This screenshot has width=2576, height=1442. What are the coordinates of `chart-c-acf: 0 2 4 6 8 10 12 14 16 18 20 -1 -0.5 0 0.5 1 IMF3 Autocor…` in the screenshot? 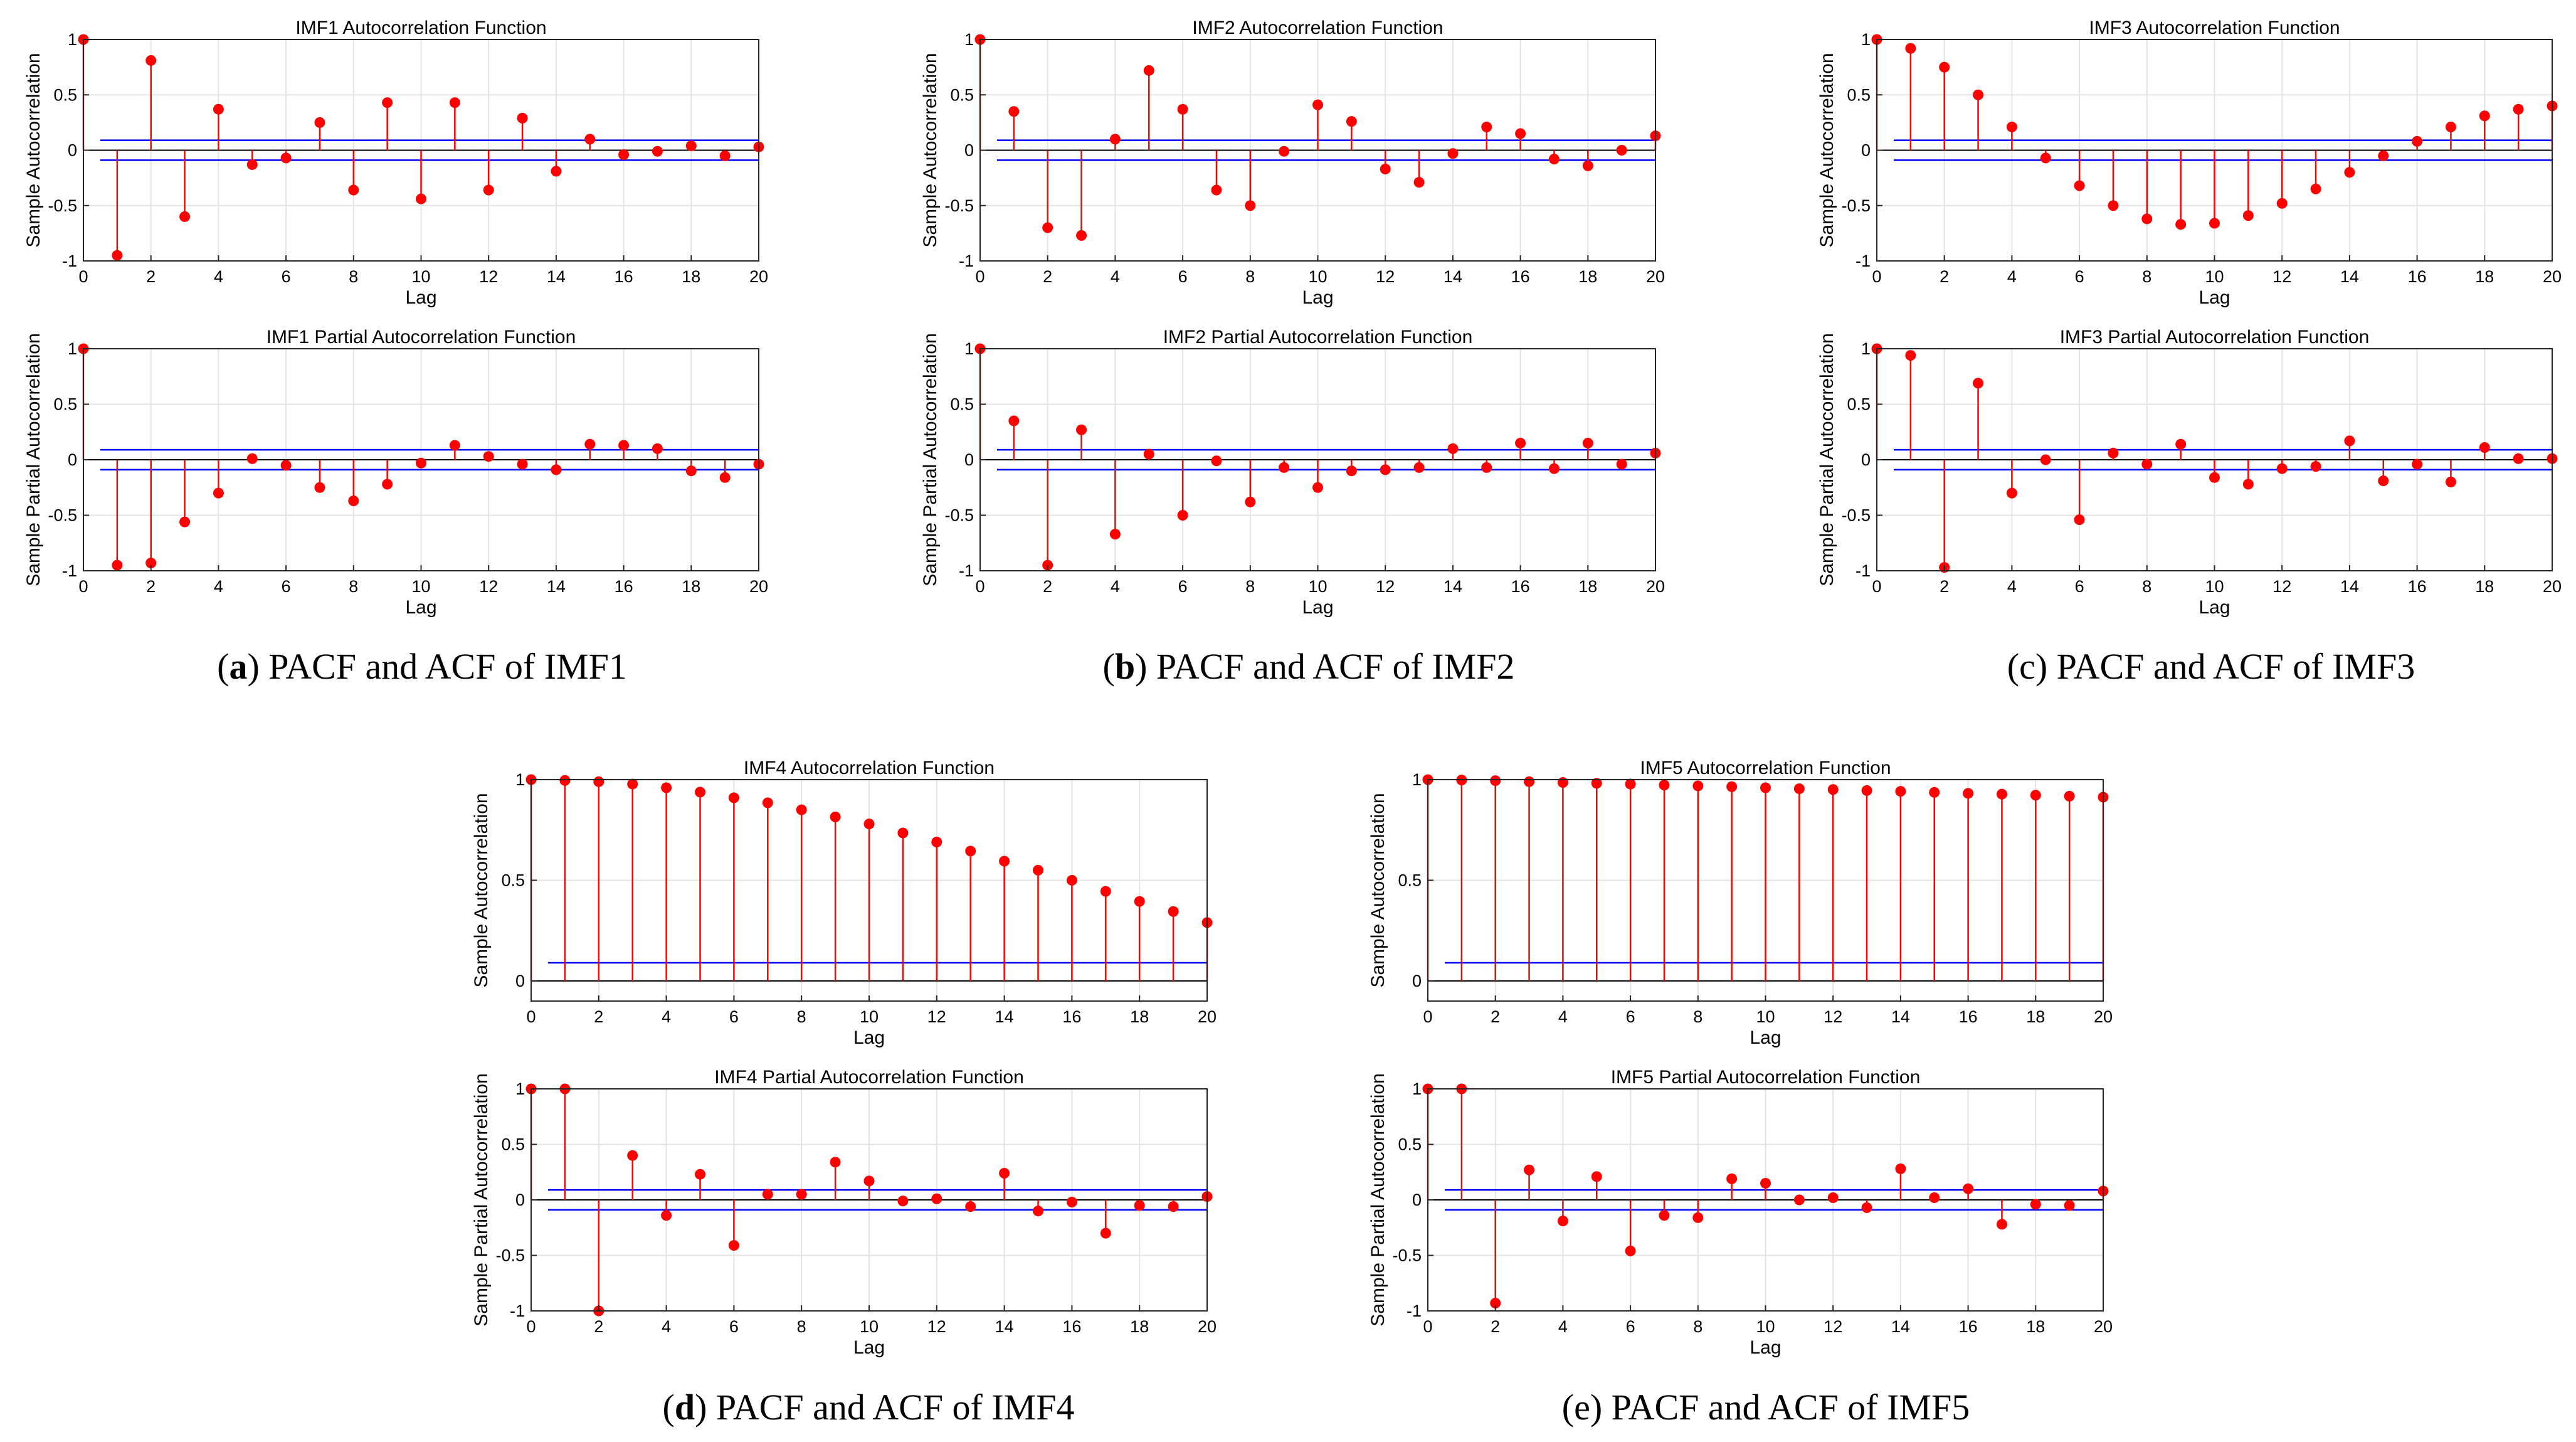 It's located at (2189, 163).